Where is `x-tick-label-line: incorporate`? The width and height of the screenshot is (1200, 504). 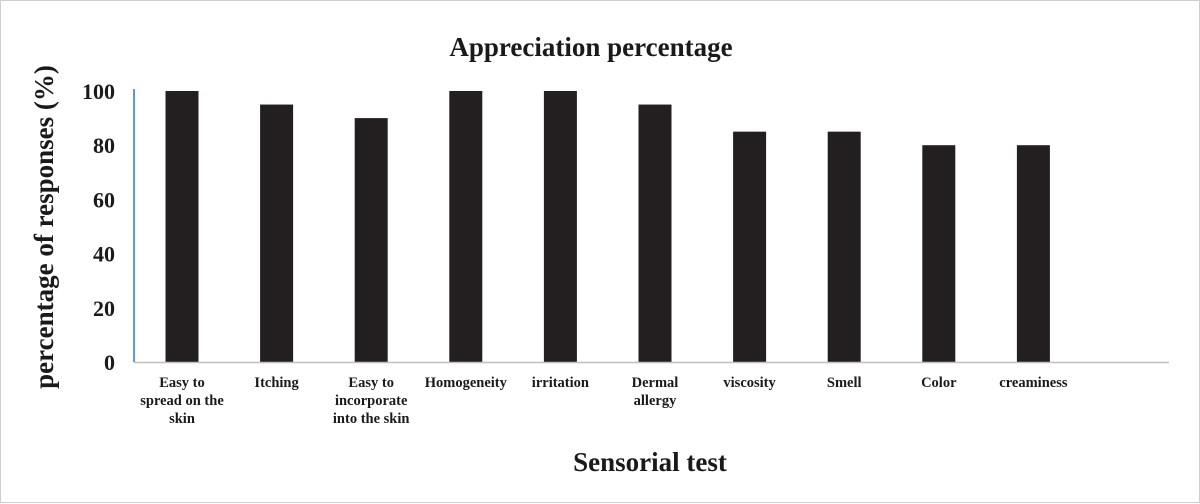 x-tick-label-line: incorporate is located at coordinates (371, 401).